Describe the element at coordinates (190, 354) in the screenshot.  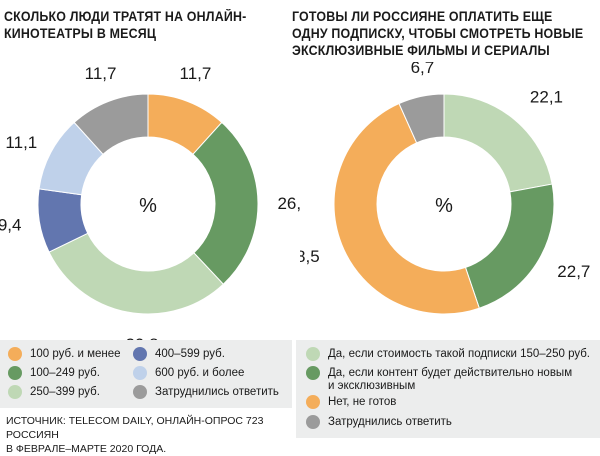
I see `left-legend-label-4: 400–599 руб.` at that location.